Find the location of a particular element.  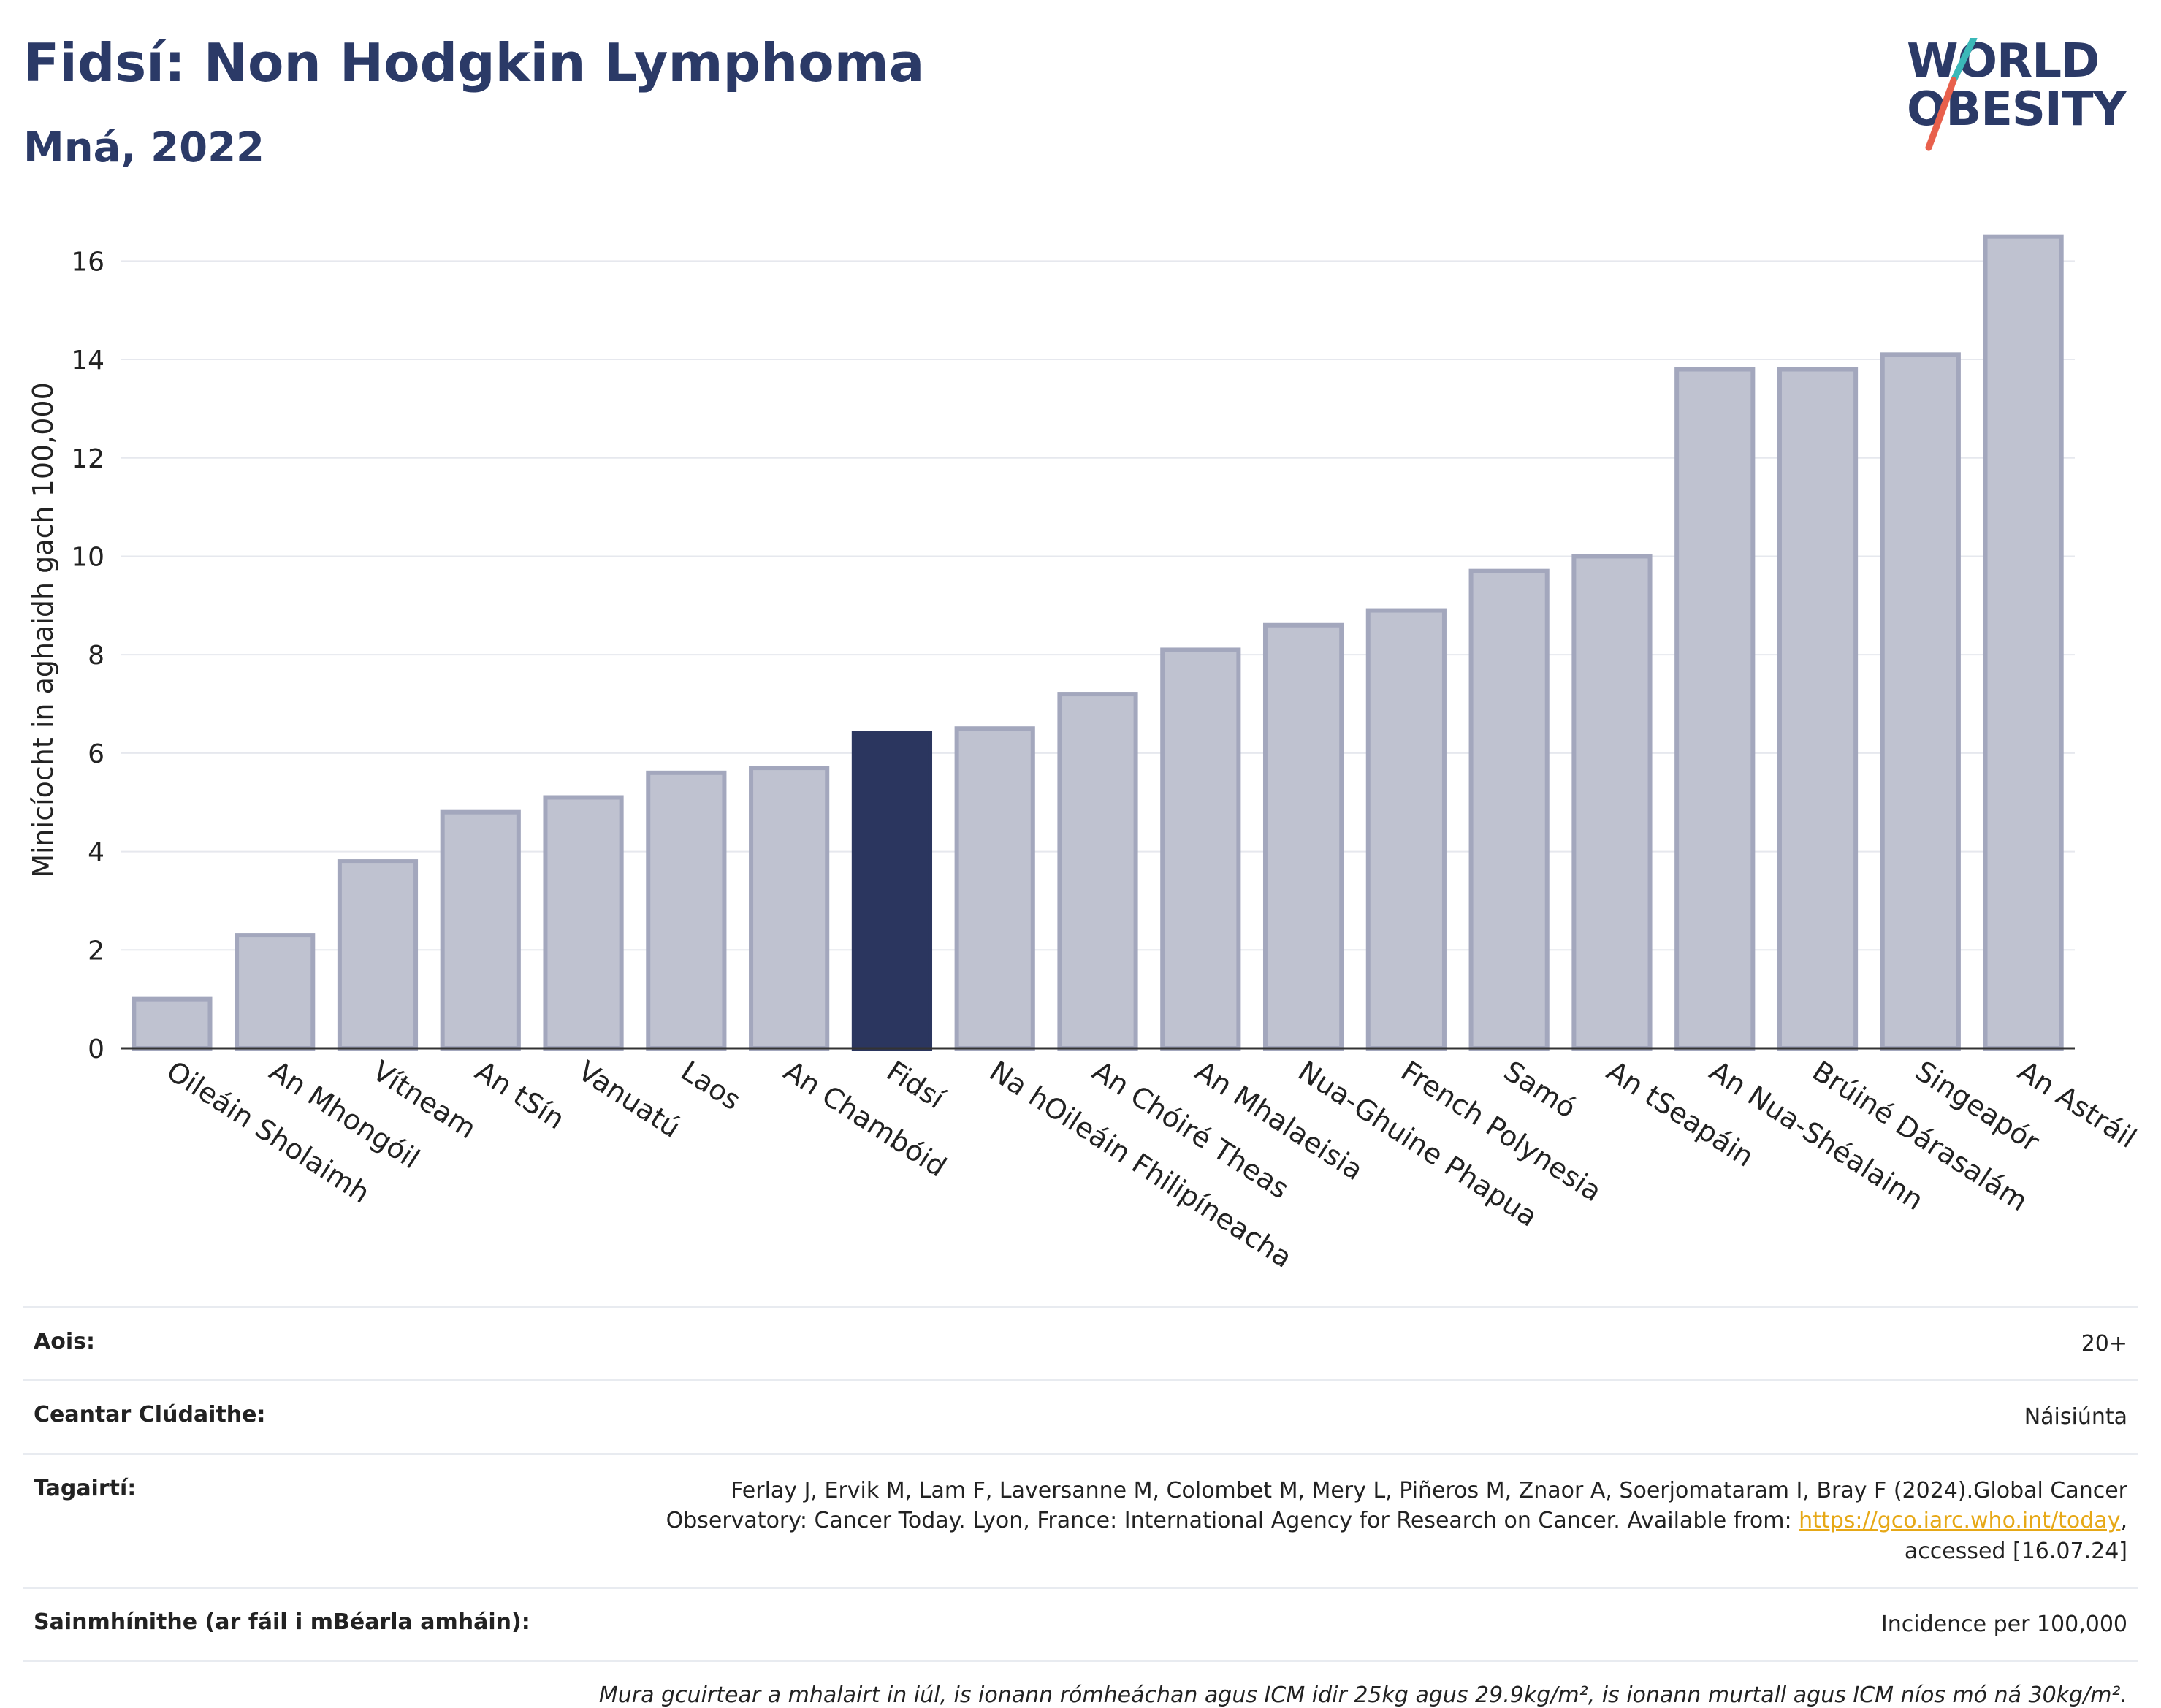

x-tick-label: An tSín is located at coordinates (520, 1095).